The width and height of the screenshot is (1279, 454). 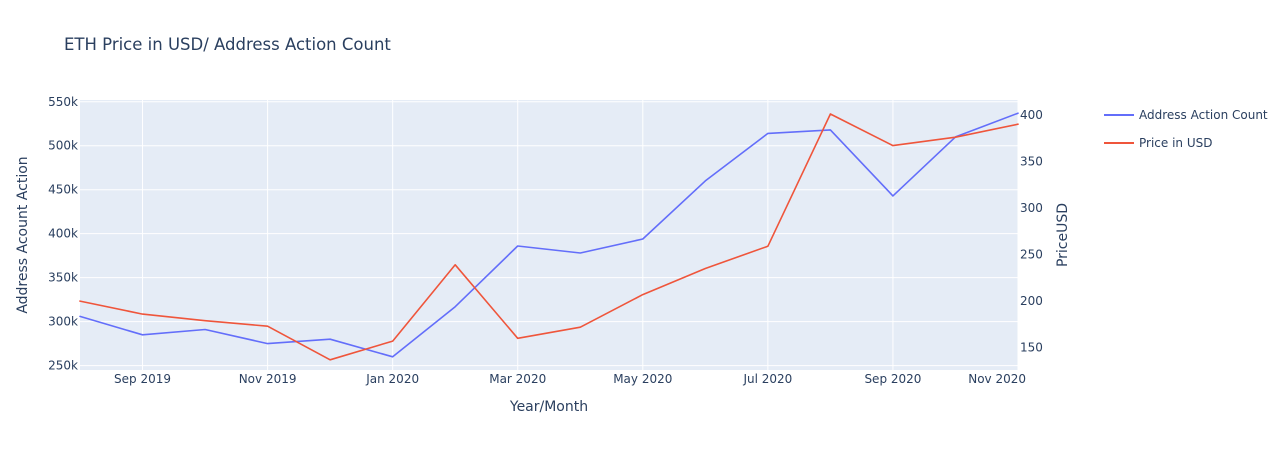 What do you see at coordinates (517, 379) in the screenshot?
I see `x-tick-label: Mar 2020` at bounding box center [517, 379].